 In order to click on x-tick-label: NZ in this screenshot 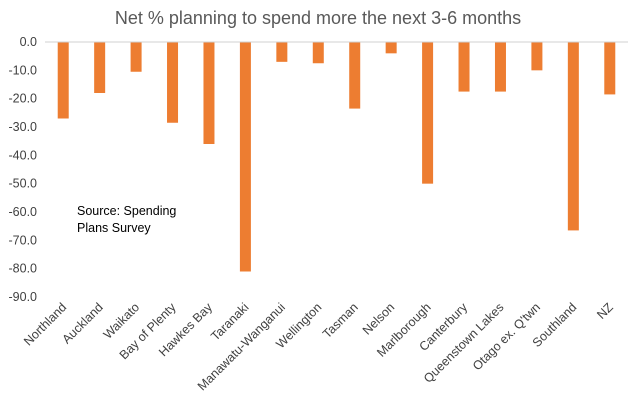, I will do `click(605, 311)`.